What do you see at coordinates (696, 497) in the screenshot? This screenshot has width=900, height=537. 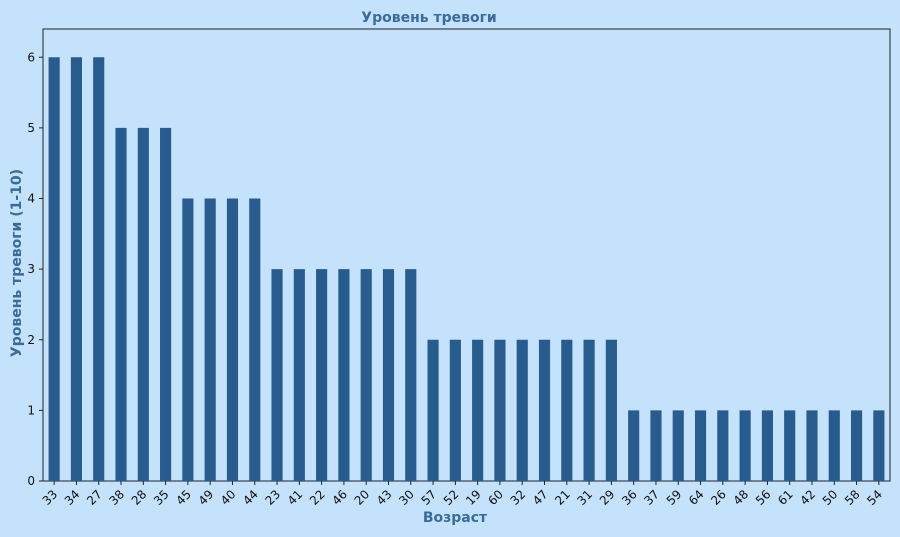 I see `x-tick-label: 64` at bounding box center [696, 497].